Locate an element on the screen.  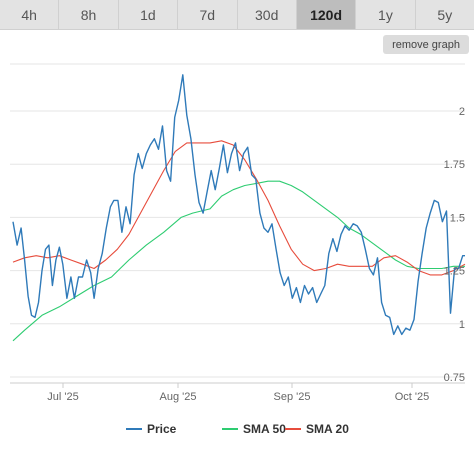
tab-120d: 120d is located at coordinates (326, 14).